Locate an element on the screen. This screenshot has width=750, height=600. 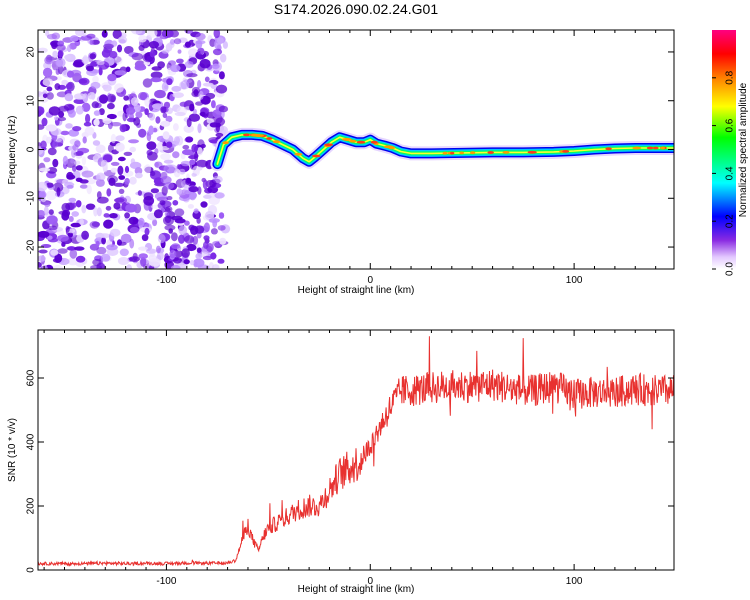
colorbar-label: Normalized spectral amplitude is located at coordinates (743, 149).